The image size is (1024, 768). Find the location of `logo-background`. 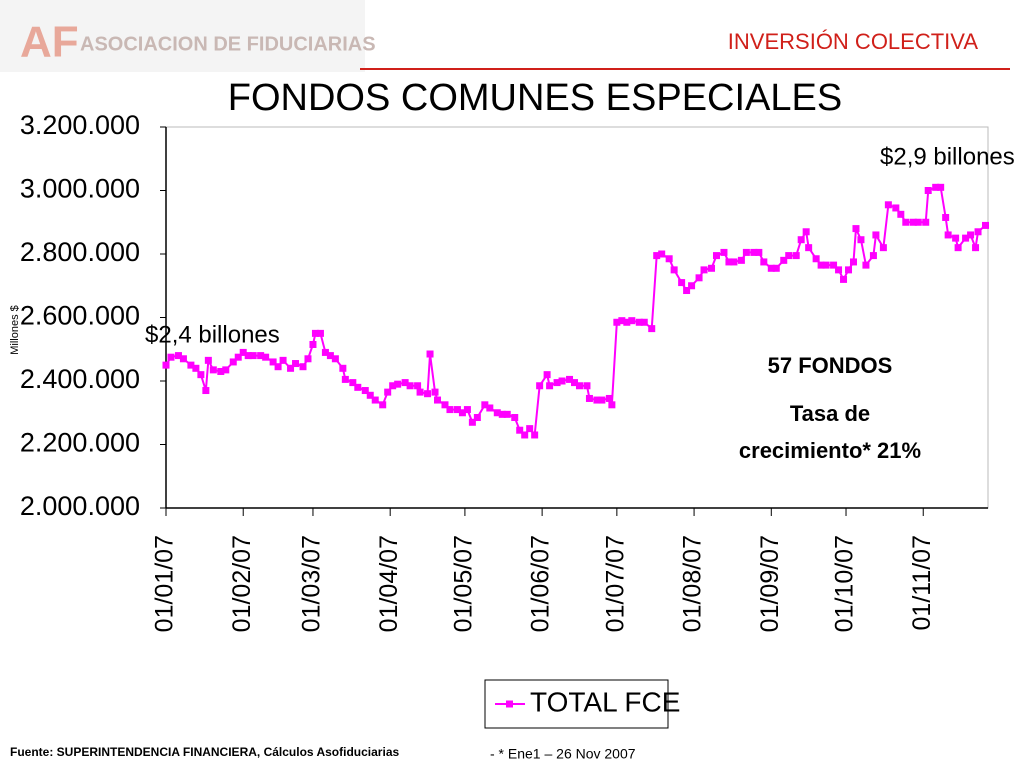

logo-background is located at coordinates (182, 36).